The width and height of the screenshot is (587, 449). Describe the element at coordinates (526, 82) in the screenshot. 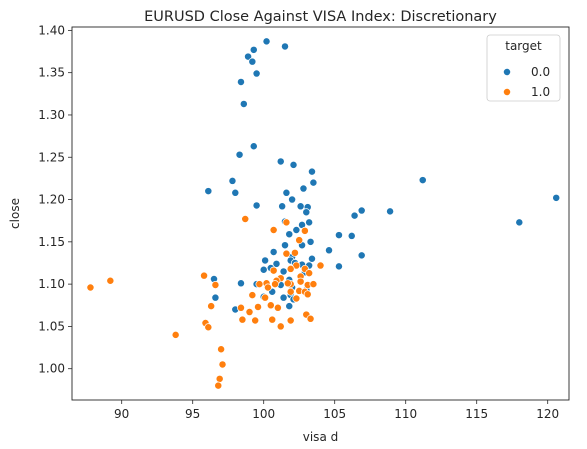

I see `legend-items: 0.01.0` at that location.